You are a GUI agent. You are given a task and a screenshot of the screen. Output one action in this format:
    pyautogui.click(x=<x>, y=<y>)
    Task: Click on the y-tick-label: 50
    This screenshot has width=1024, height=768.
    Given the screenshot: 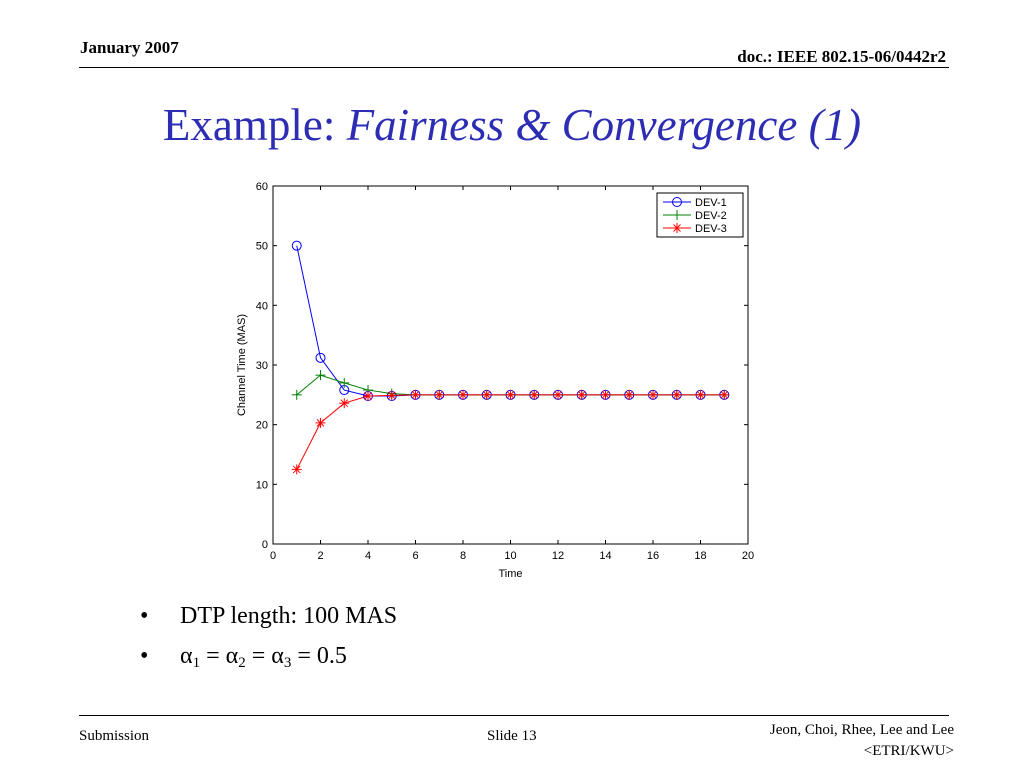 What is the action you would take?
    pyautogui.click(x=262, y=247)
    